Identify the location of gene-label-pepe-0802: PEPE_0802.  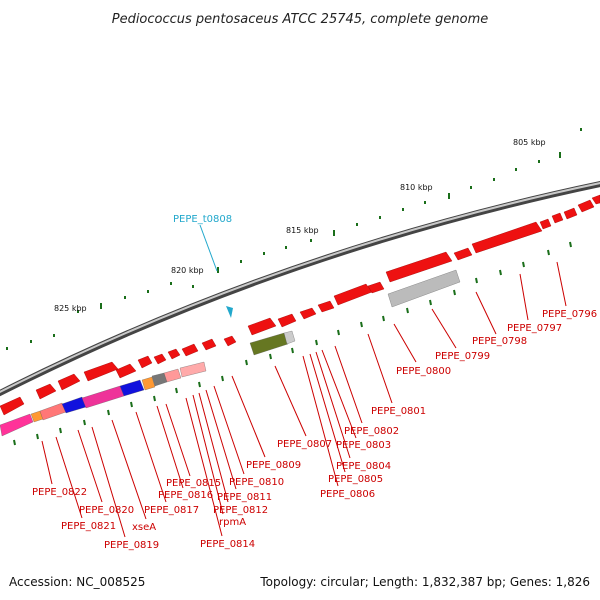
(371, 431).